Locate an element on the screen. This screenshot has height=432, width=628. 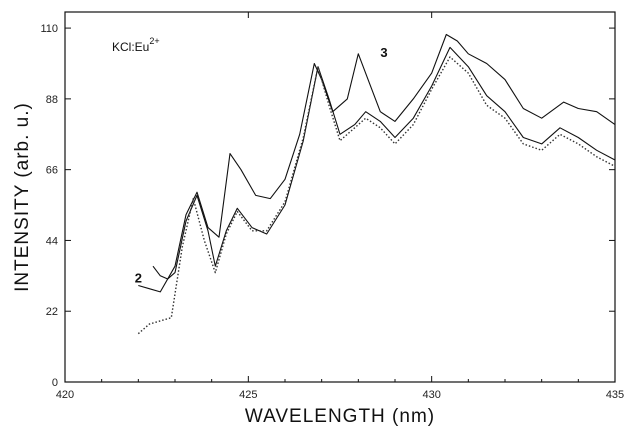
x-tick-label: 430 is located at coordinates (431, 395).